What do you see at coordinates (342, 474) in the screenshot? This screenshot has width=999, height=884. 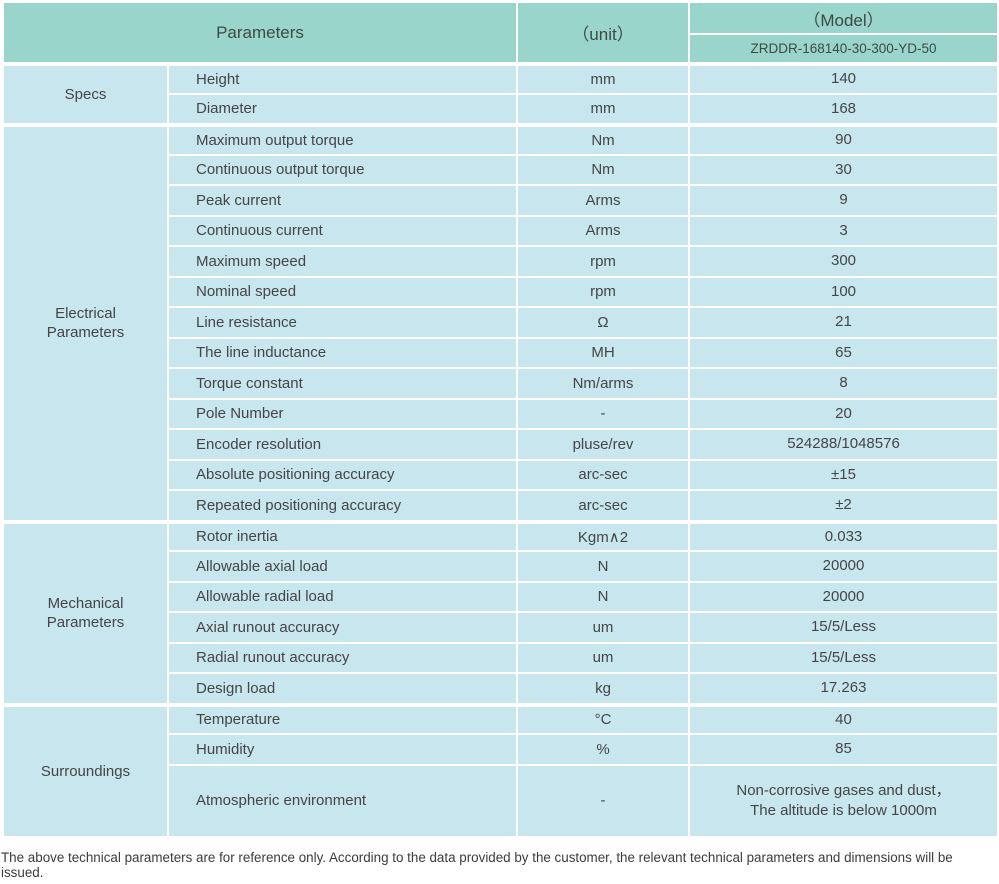 I see `param-cell: Absolute positioning accuracy` at bounding box center [342, 474].